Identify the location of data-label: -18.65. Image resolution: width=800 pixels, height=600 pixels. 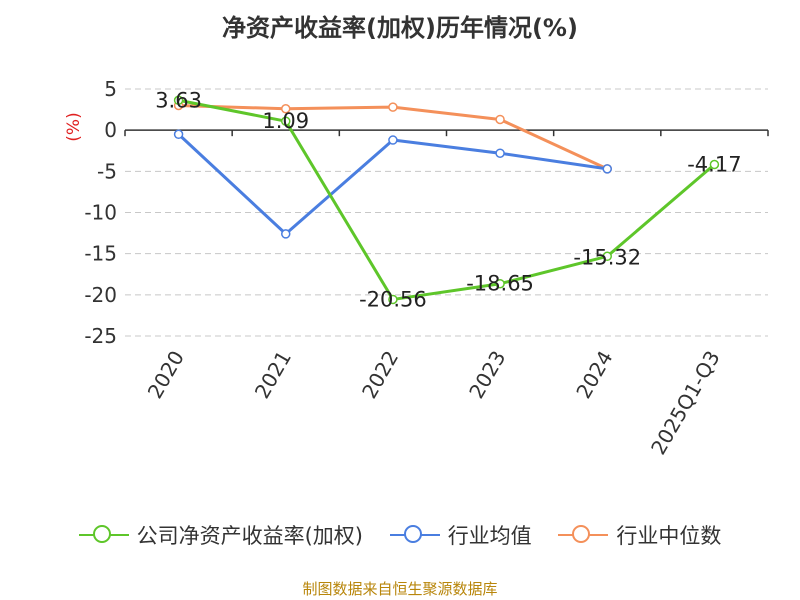
(500, 284).